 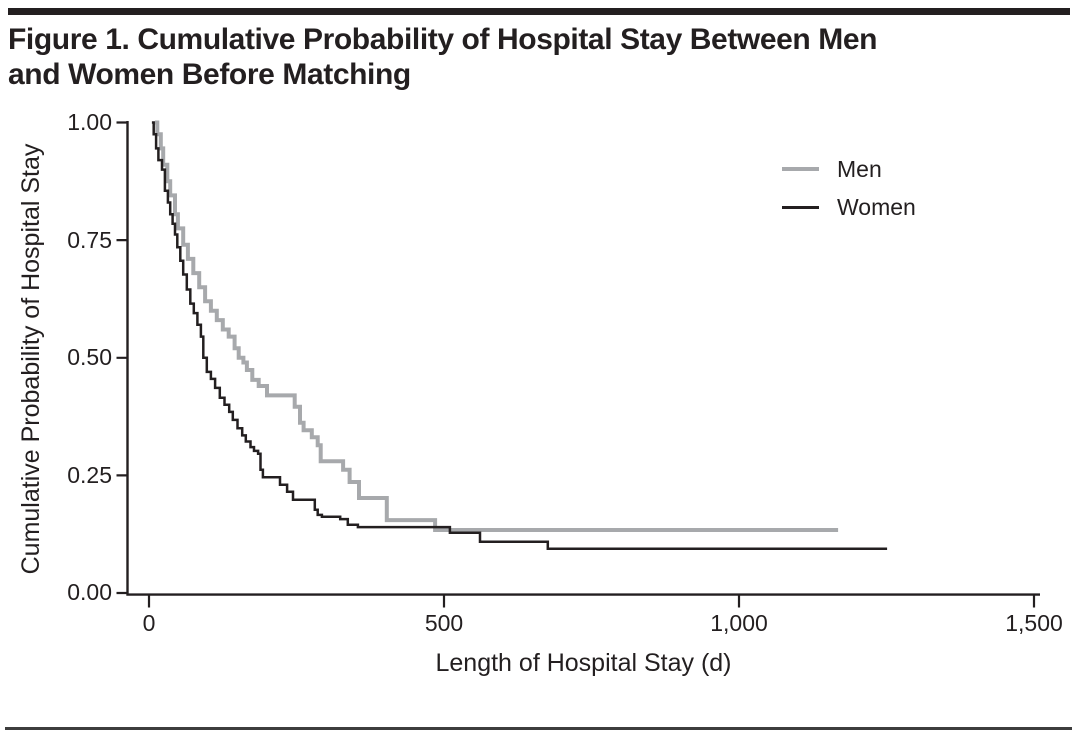 What do you see at coordinates (800, 169) in the screenshot?
I see `men-line-swatch-icon` at bounding box center [800, 169].